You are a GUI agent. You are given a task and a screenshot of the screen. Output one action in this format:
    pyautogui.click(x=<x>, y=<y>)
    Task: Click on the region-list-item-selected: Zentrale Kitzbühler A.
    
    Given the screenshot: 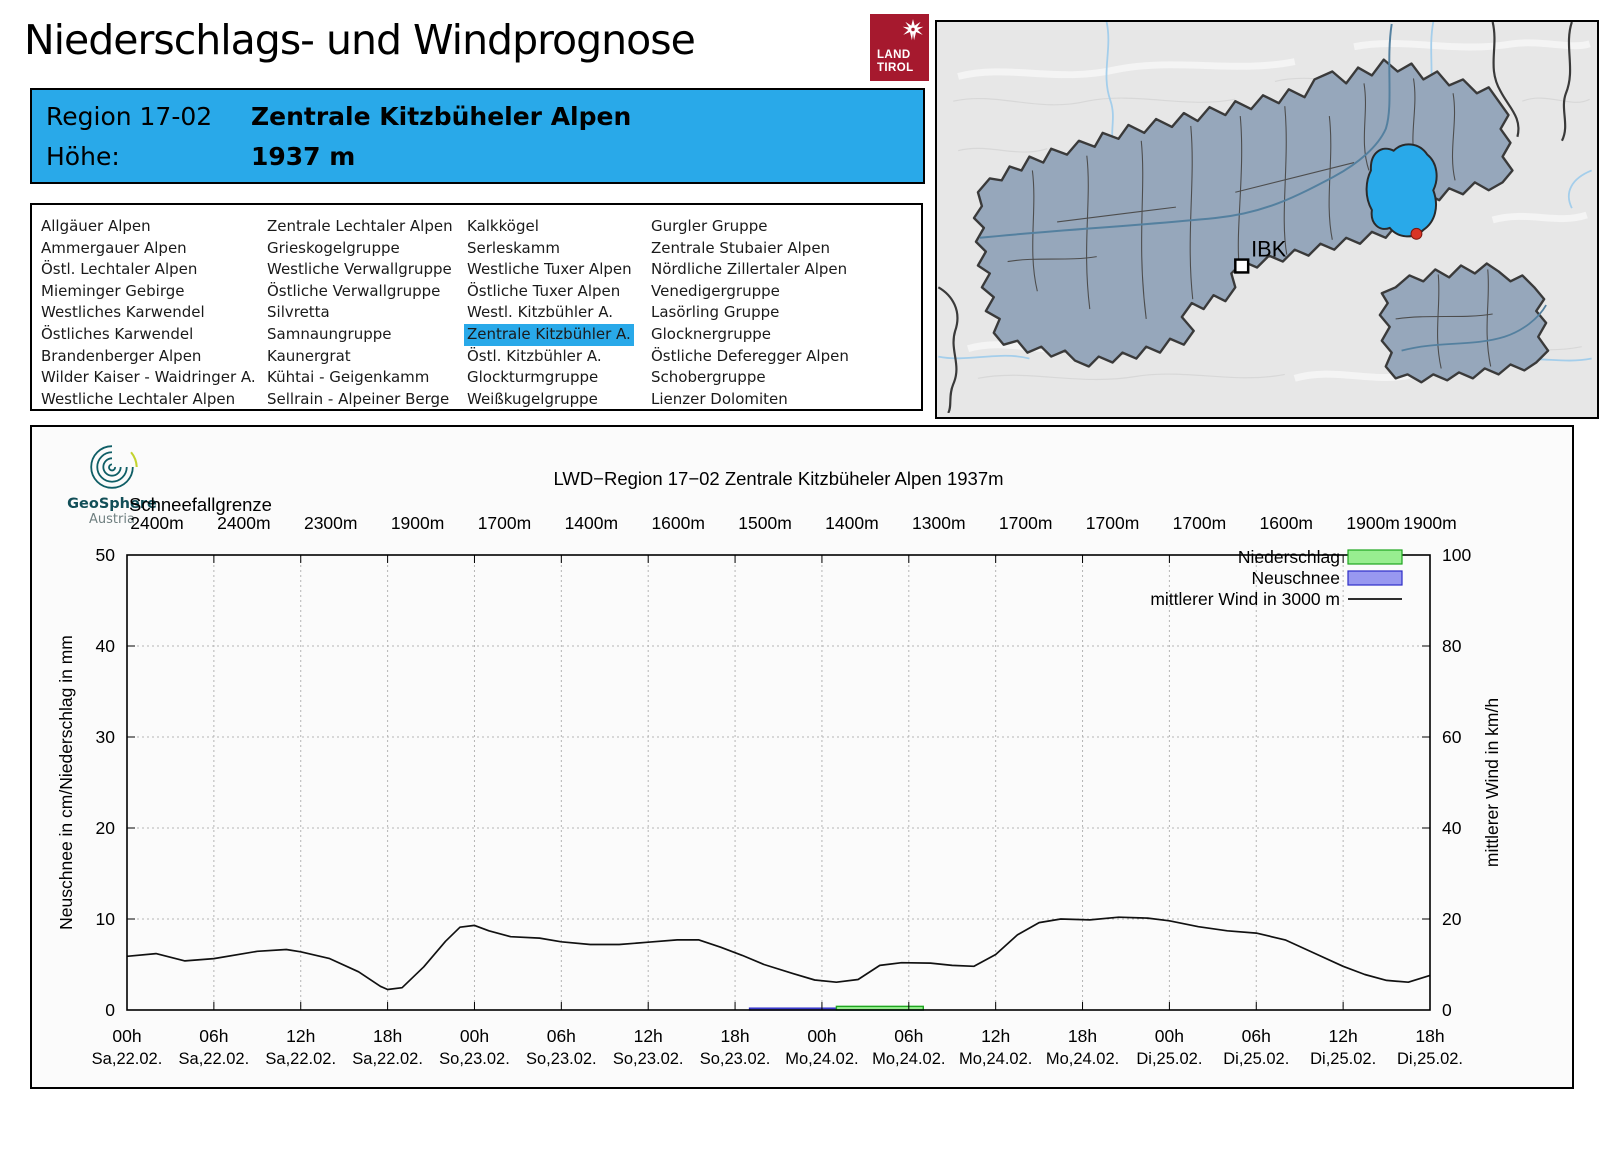 What is the action you would take?
    pyautogui.click(x=549, y=334)
    